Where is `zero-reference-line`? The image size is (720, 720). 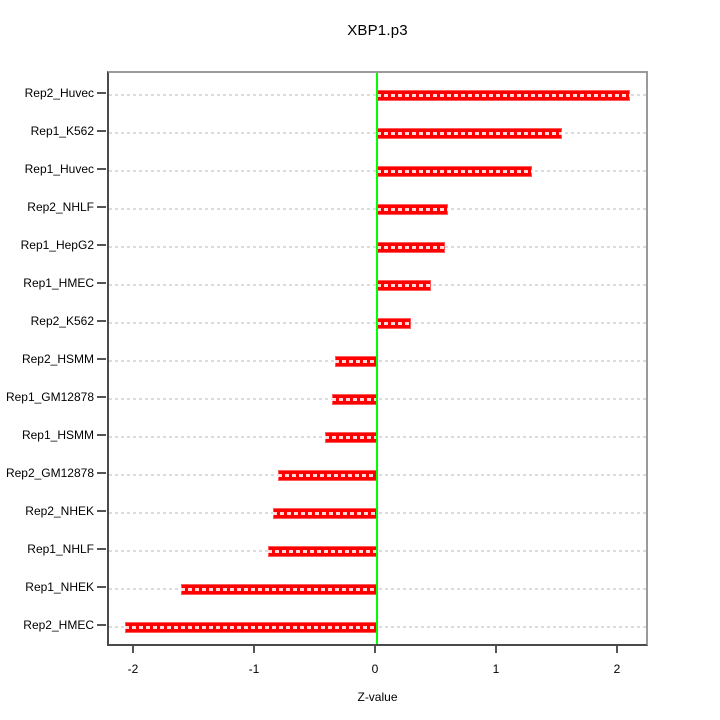 zero-reference-line is located at coordinates (377, 358).